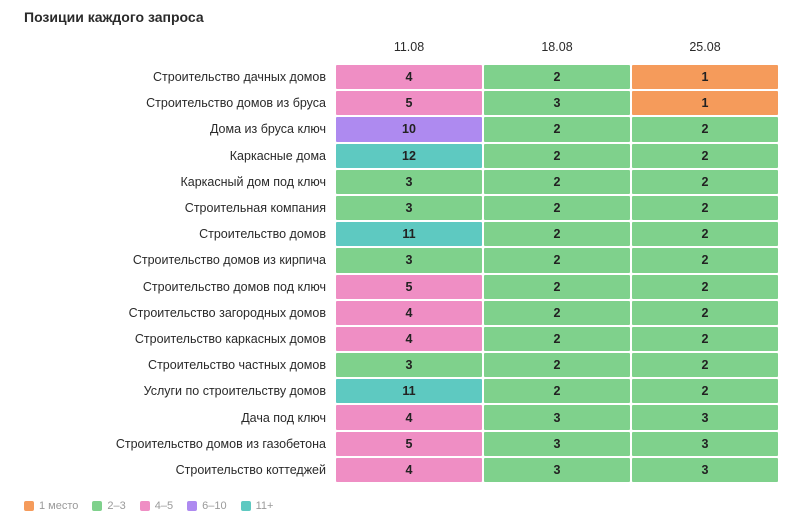 The image size is (800, 524). Describe the element at coordinates (253, 181) in the screenshot. I see `row-label: Каркасный дом под ключ` at that location.